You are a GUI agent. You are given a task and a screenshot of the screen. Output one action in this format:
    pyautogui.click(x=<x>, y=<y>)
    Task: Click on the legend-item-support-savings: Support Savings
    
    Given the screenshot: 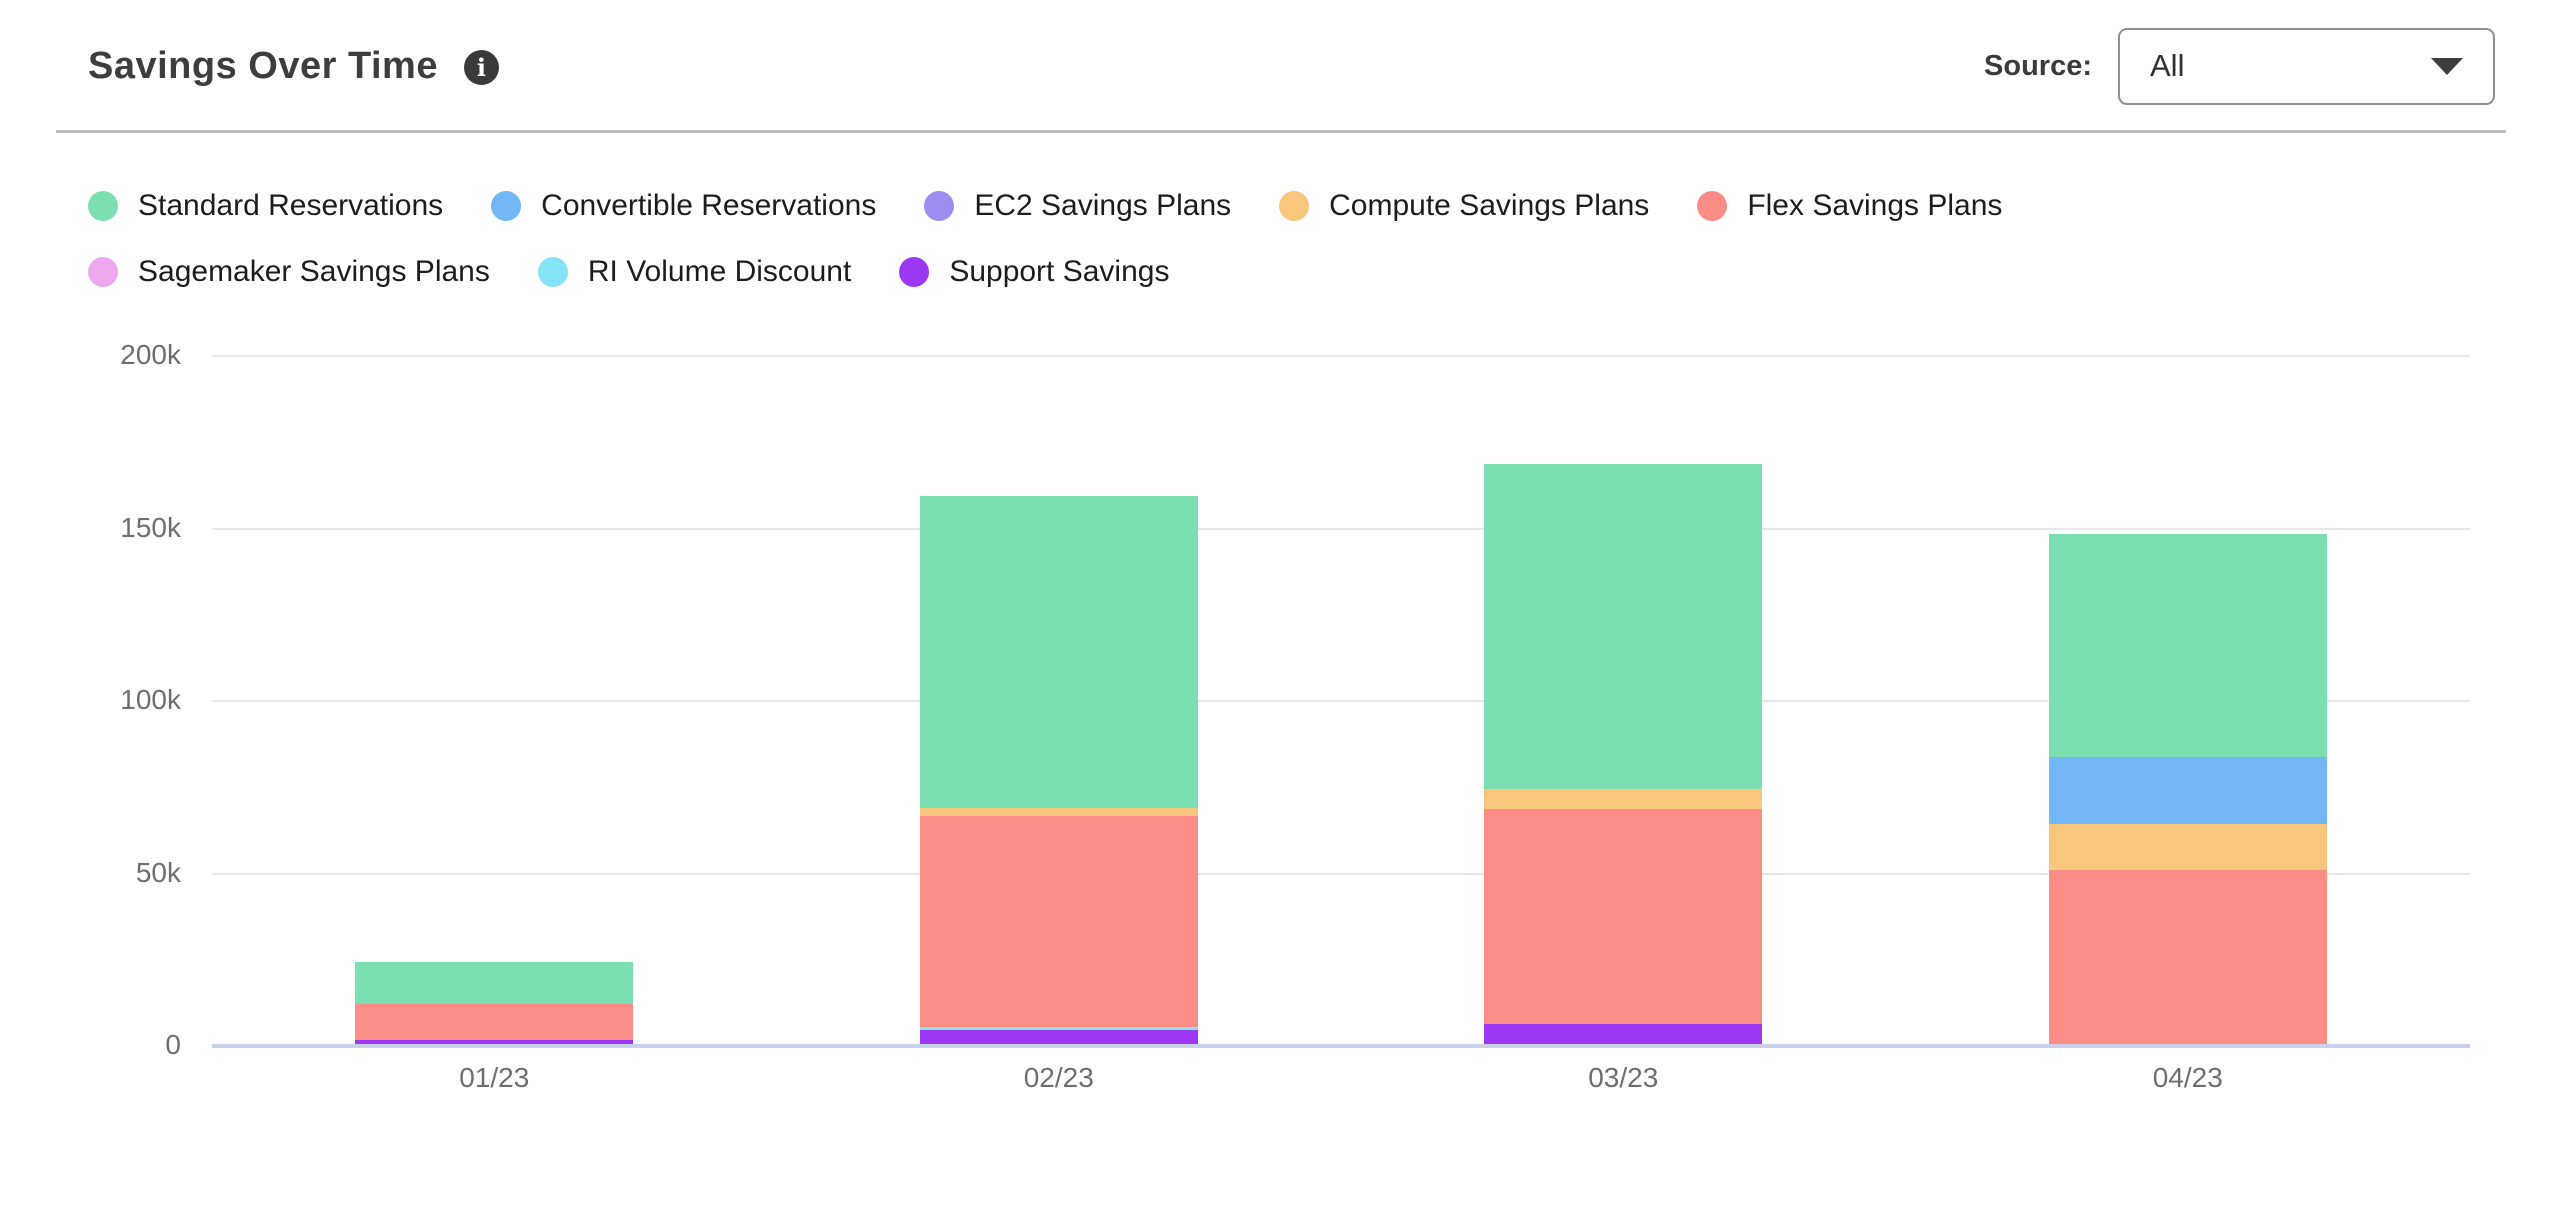 What is the action you would take?
    pyautogui.click(x=1034, y=272)
    